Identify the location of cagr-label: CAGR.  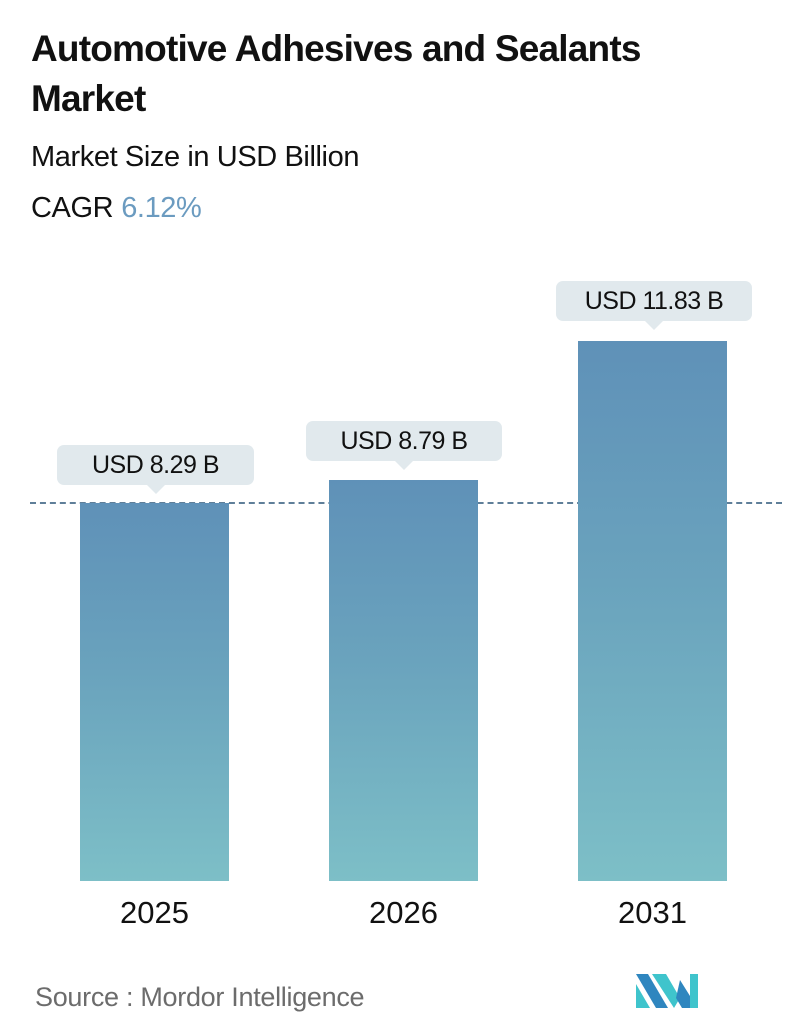
(72, 208).